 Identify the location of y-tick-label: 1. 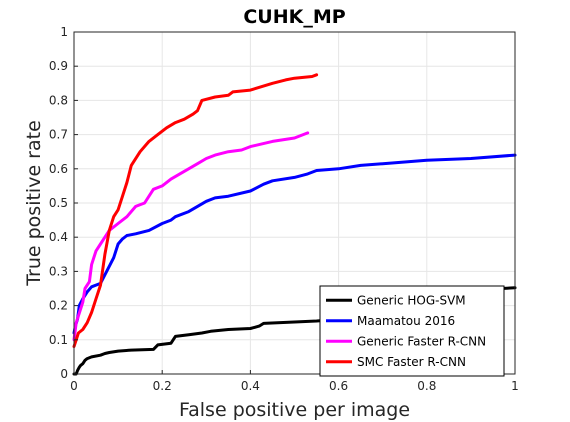
(64, 32).